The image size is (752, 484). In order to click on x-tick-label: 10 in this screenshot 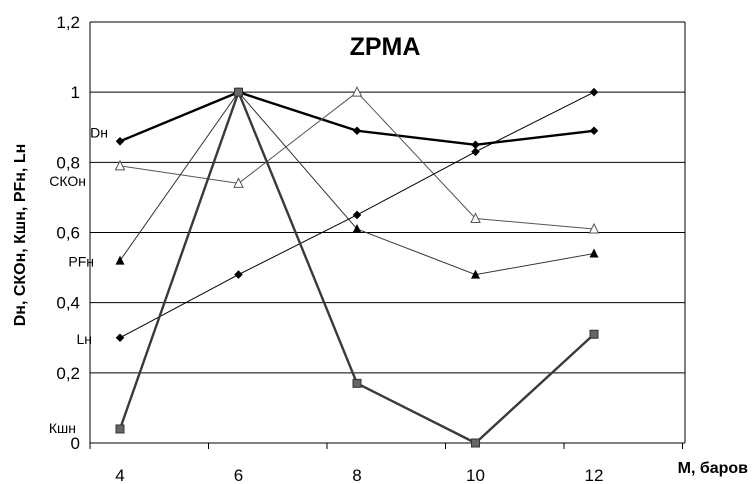, I will do `click(475, 475)`.